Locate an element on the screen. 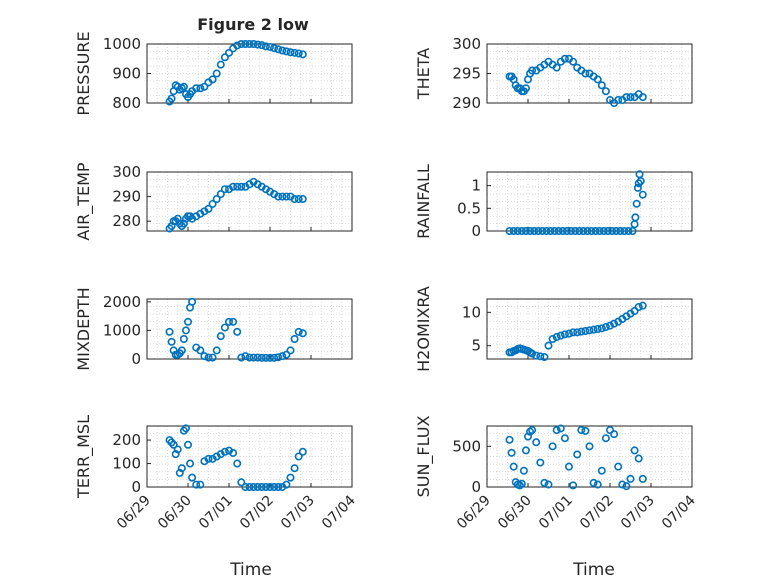 The height and width of the screenshot is (583, 778). y-axis-label: RAINFALL is located at coordinates (423, 201).